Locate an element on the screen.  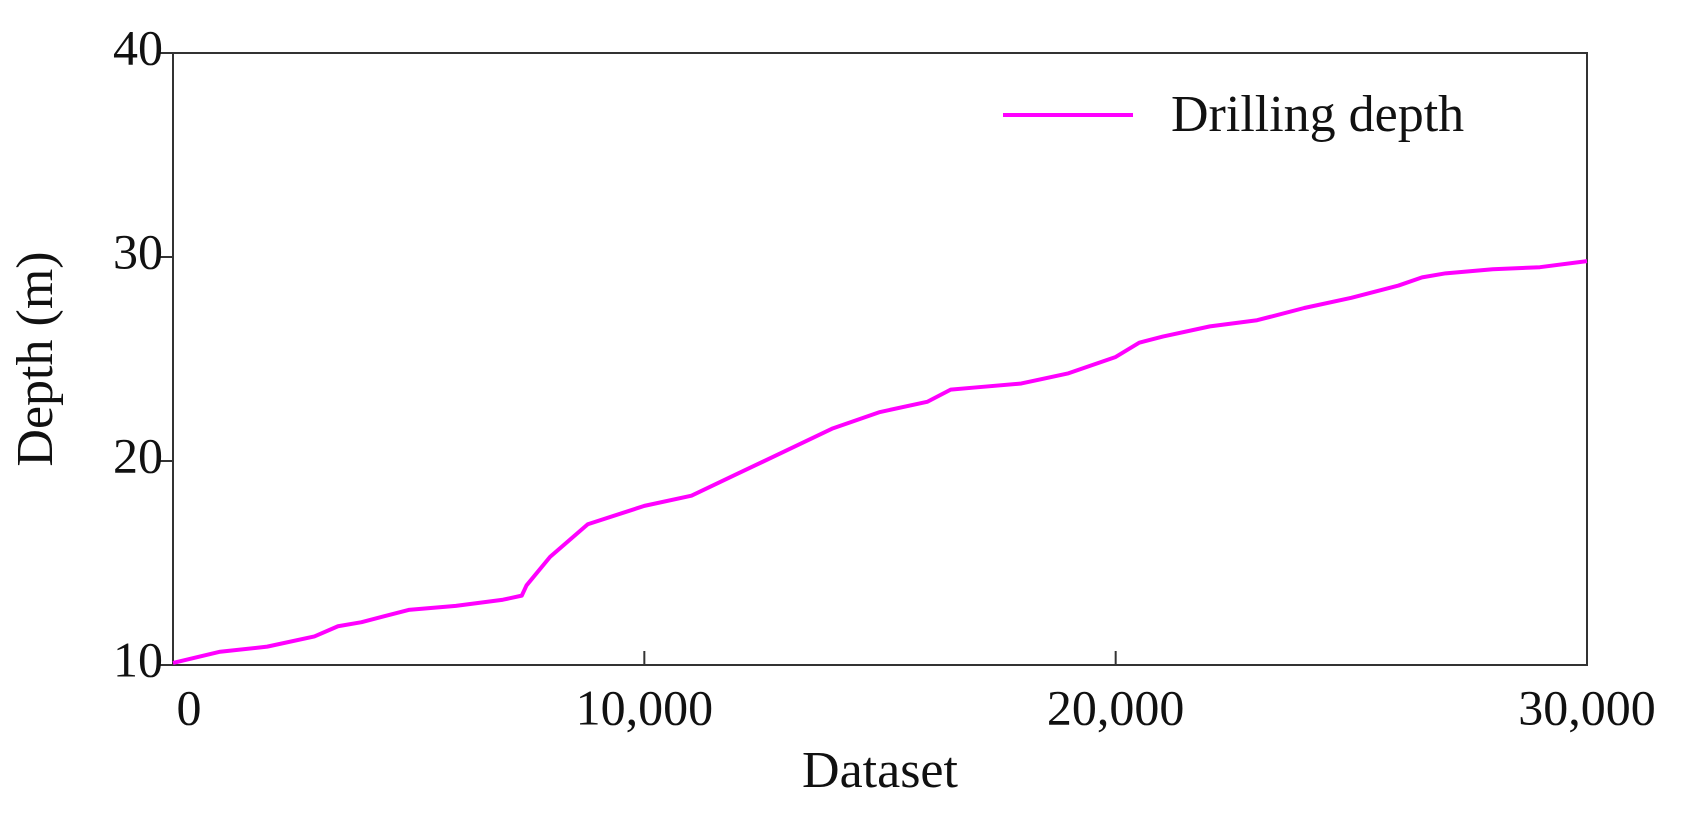
y-tick-label: 30 is located at coordinates (138, 251).